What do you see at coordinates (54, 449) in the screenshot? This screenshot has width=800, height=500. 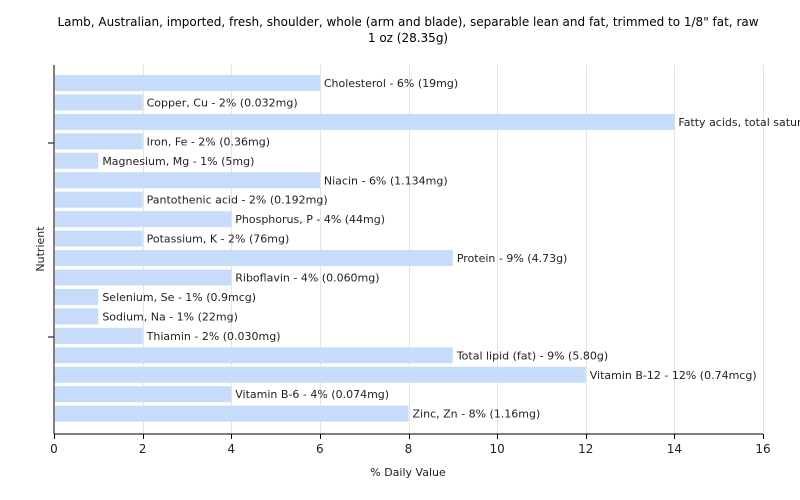 I see `x-tick-label: 0` at bounding box center [54, 449].